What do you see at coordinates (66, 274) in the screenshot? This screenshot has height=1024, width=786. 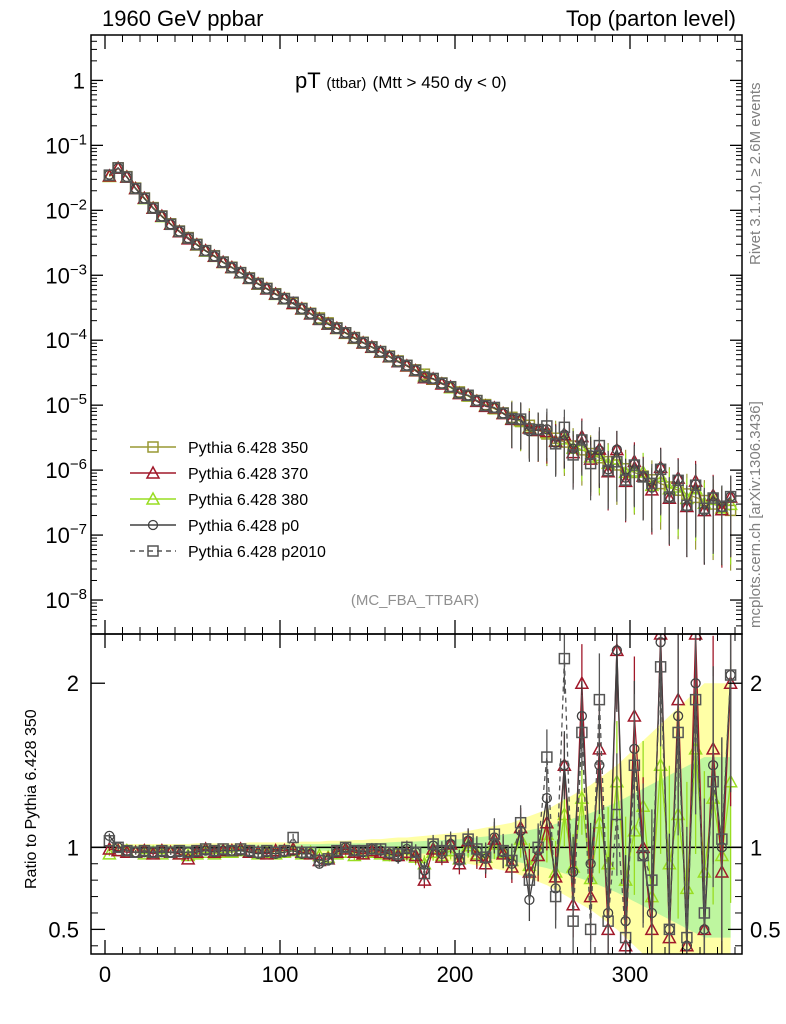 I see `y-tick-label: 10⁻³` at bounding box center [66, 274].